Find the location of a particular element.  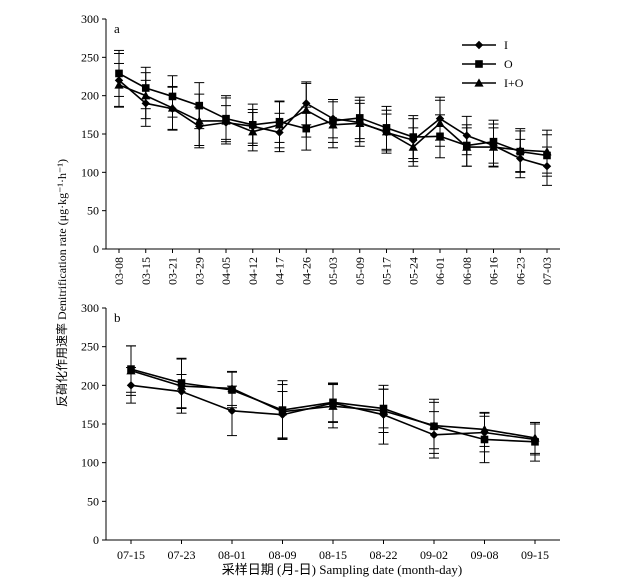

x-tick-label: 06-16 is located at coordinates (494, 271).